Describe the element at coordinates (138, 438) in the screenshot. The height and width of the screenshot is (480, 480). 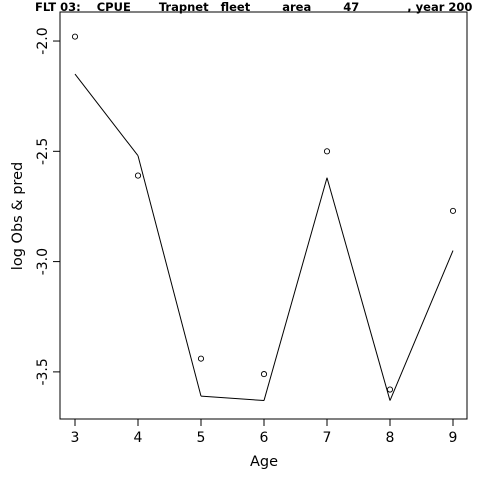
I see `x-tick-label: 4` at that location.